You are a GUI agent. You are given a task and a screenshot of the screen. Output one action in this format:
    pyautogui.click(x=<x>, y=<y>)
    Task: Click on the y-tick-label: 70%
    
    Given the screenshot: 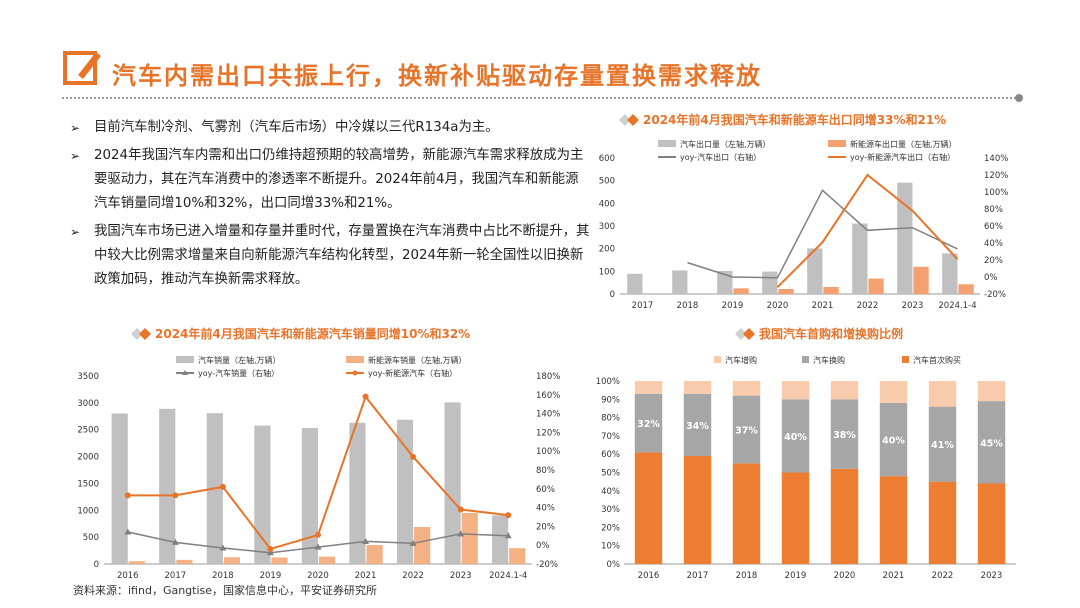 What is the action you would take?
    pyautogui.click(x=610, y=437)
    